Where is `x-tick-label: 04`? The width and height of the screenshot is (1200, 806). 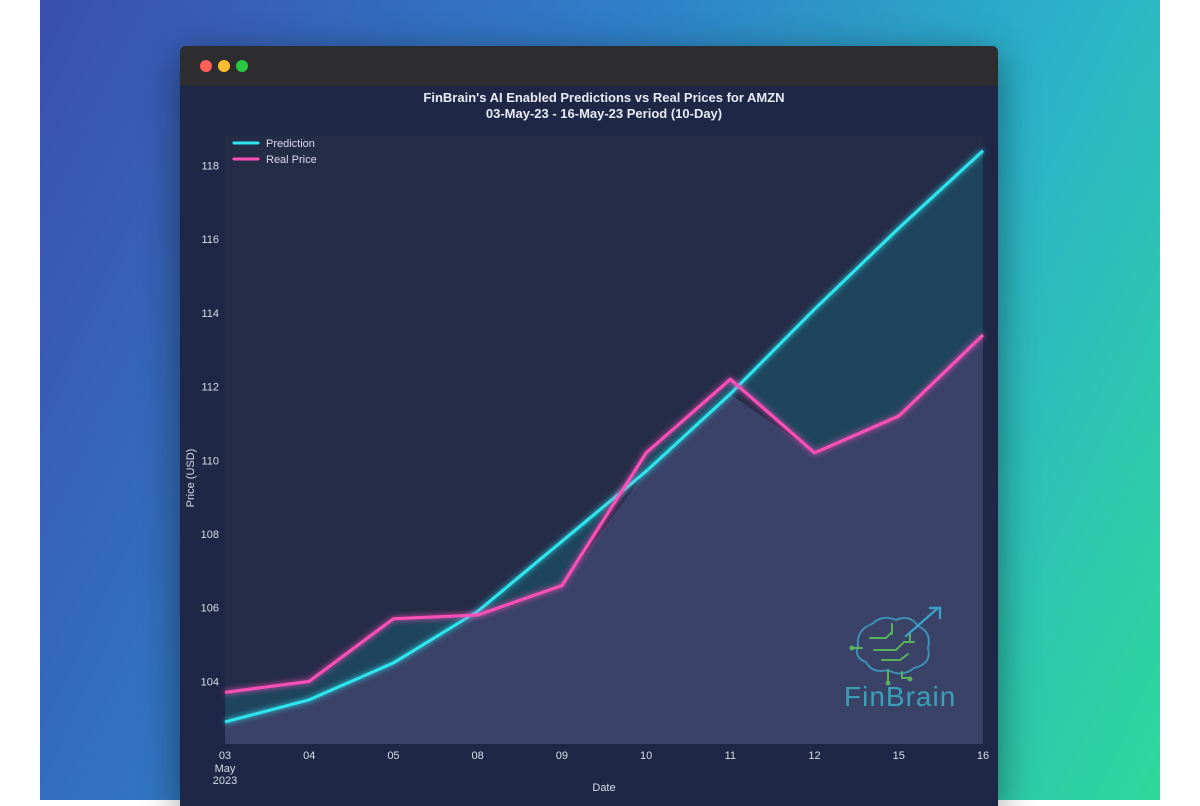
x-tick-label: 04 is located at coordinates (309, 756).